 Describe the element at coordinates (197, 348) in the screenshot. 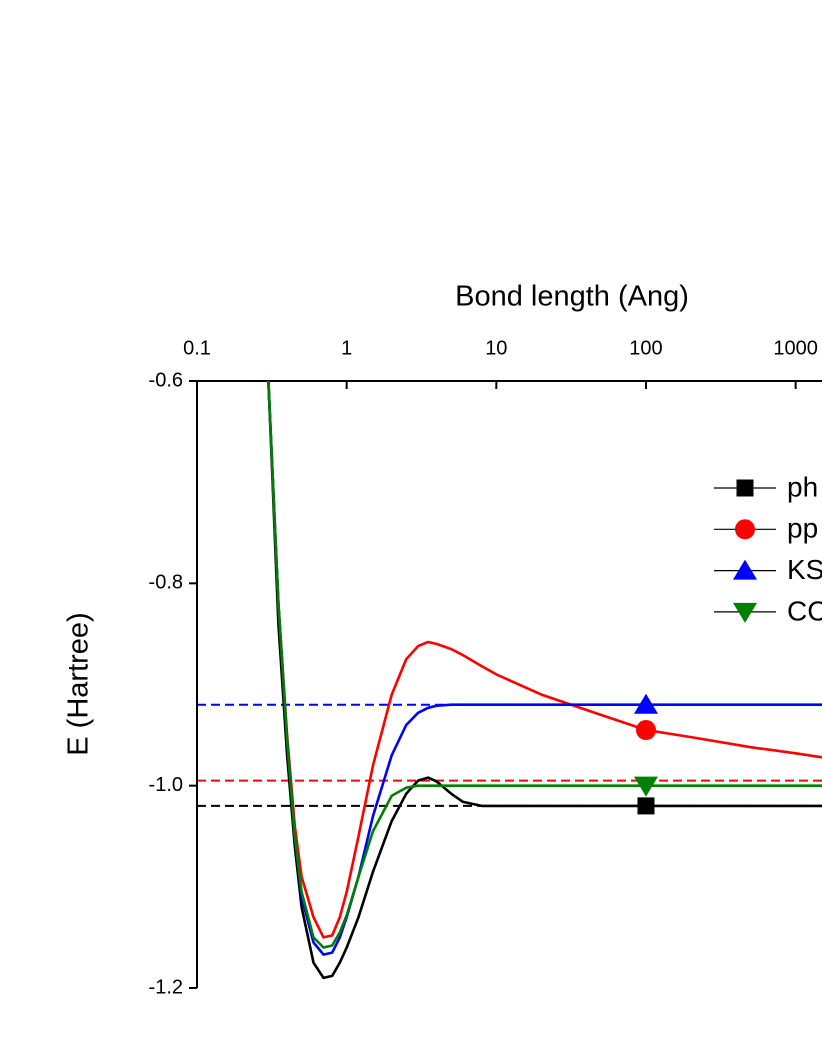

I see `x-tick-label: 0.1` at that location.